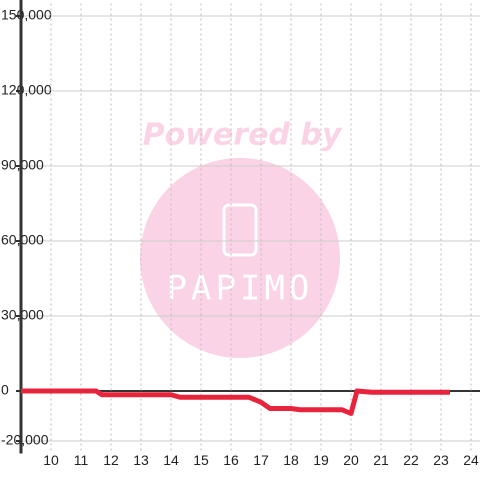 This screenshot has height=480, width=480. I want to click on x-tick-label: 24, so click(471, 460).